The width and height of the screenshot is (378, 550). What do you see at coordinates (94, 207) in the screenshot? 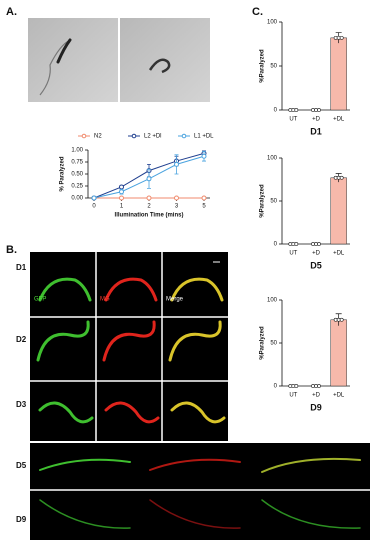
I see `x-tick-label: 0` at bounding box center [94, 207].